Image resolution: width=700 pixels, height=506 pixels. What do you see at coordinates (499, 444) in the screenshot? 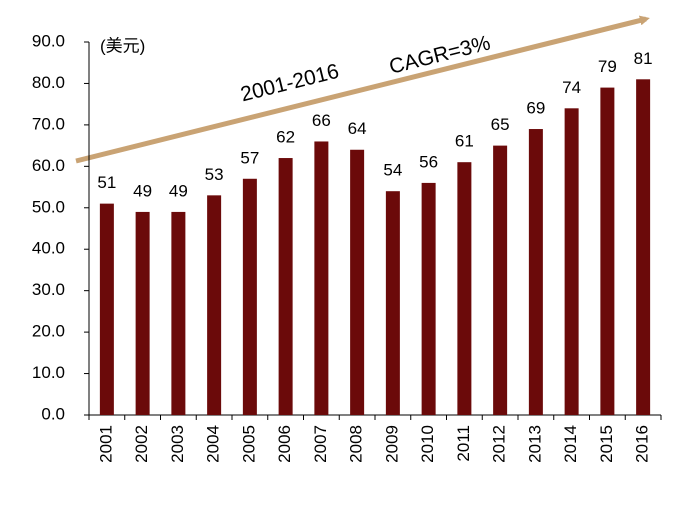
I see `x-tick-label: 2012` at bounding box center [499, 444].